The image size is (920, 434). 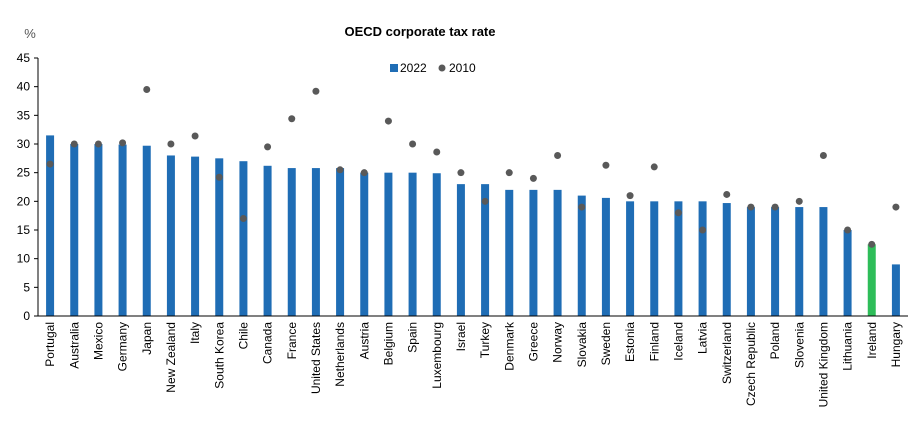 What do you see at coordinates (219, 237) in the screenshot?
I see `bar-2022-south-korea` at bounding box center [219, 237].